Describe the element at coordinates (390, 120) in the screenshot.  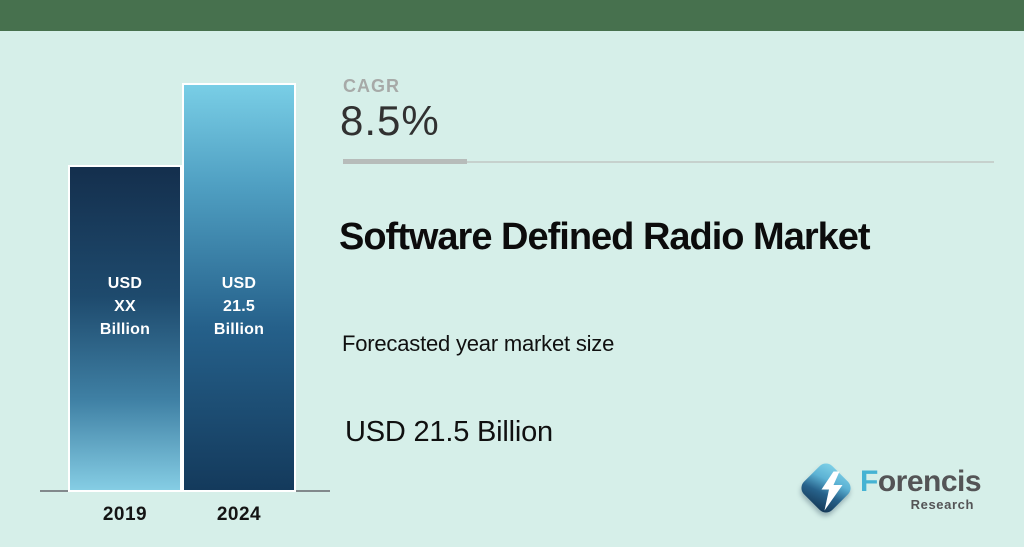
I see `cagr-value: 8.5%` at that location.